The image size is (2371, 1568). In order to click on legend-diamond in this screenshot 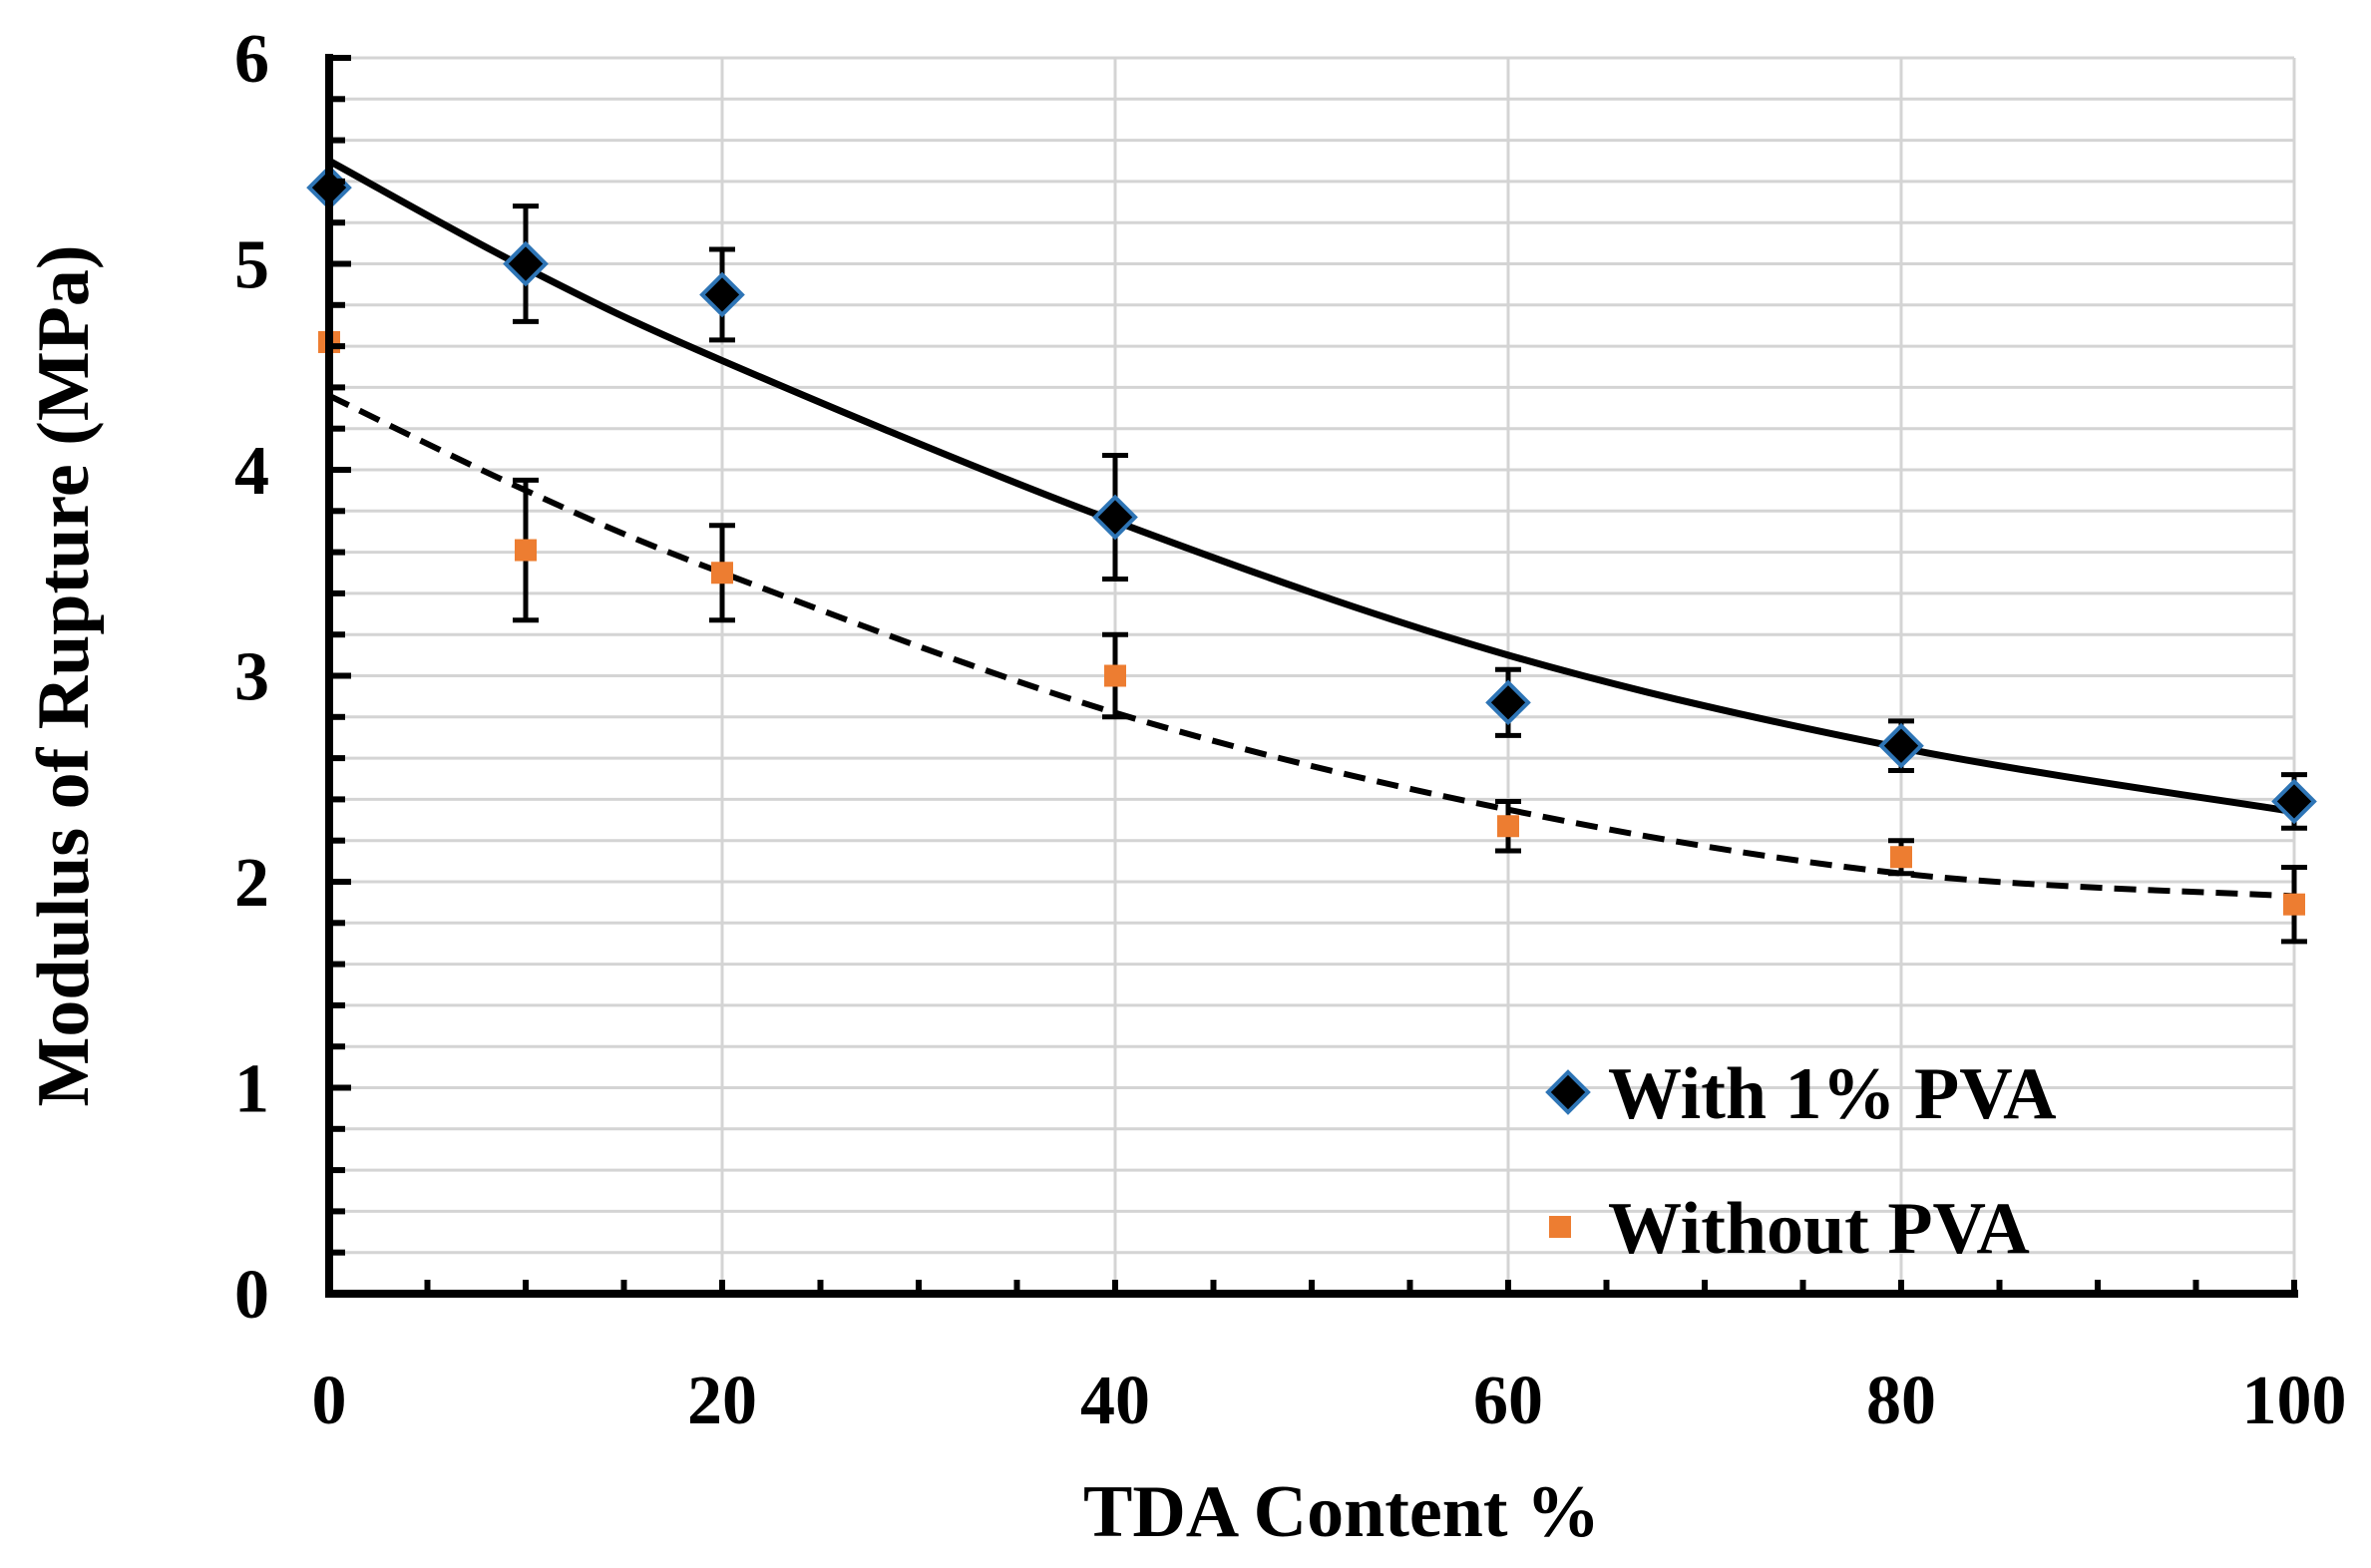, I will do `click(1568, 1092)`.